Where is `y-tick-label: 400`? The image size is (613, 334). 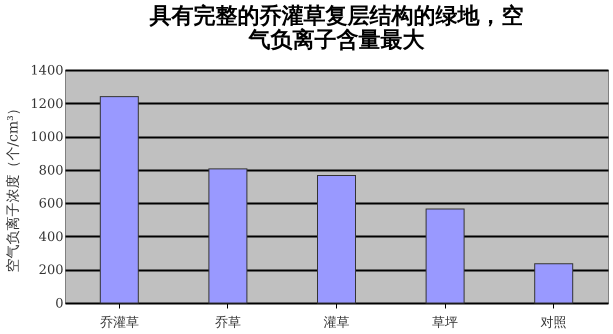
y-tick-label: 400 is located at coordinates (51, 237).